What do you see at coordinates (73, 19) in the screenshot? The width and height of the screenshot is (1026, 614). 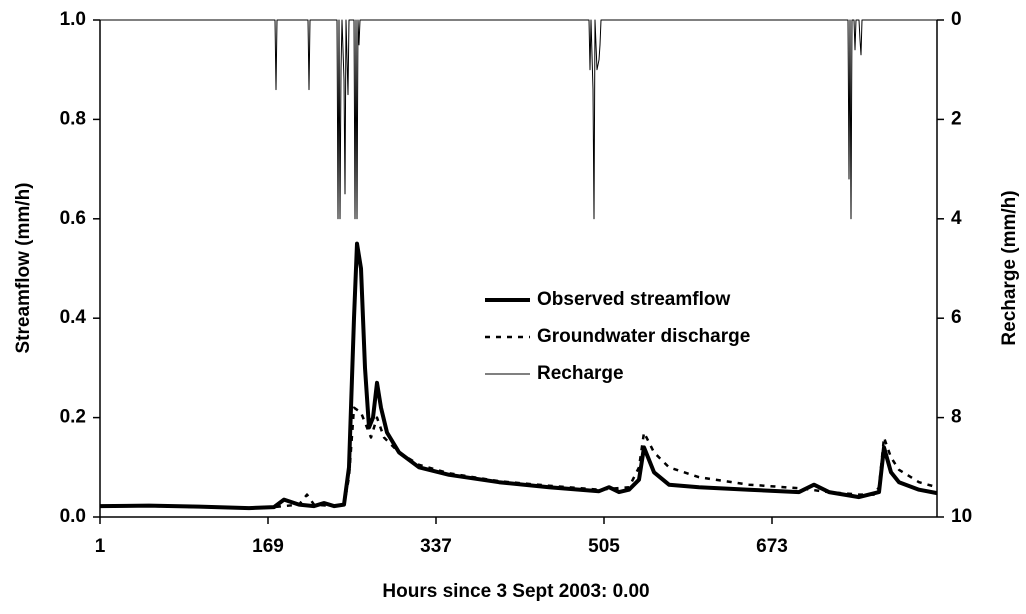 I see `y-tick-label: 1.0` at bounding box center [73, 19].